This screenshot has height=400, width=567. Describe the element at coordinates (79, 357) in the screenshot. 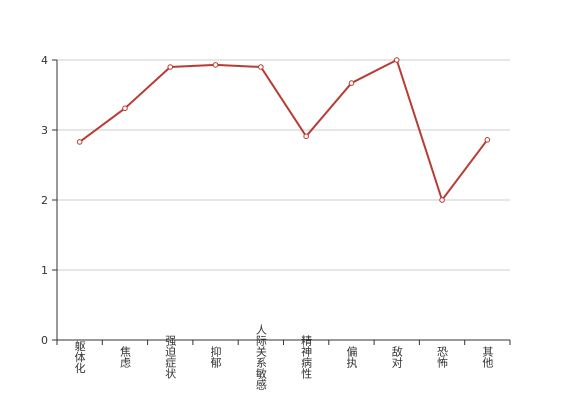

I see `x-tick-label: 躯体化` at that location.